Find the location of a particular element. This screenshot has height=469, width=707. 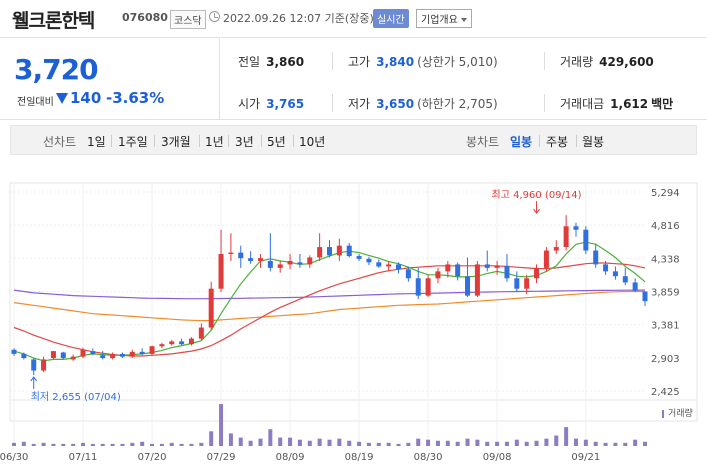

change-amount: 140 is located at coordinates (86, 98).